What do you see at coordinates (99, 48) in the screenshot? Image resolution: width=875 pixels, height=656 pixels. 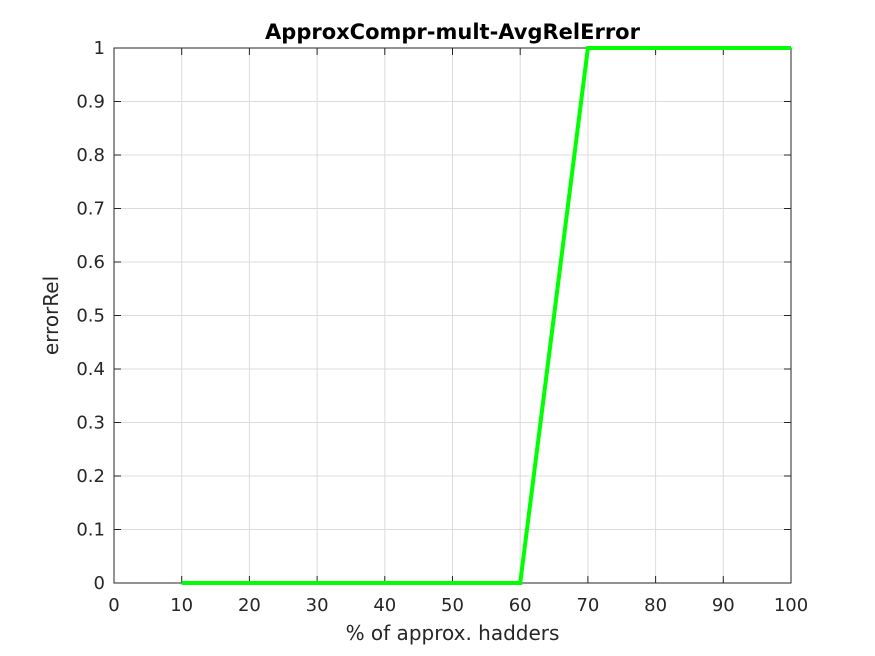 I see `y-tick-label: 1` at bounding box center [99, 48].